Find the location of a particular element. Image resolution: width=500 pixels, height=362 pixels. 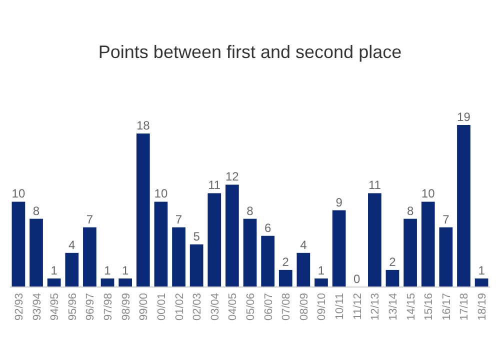

x-tick-label: 13/14 is located at coordinates (393, 307).